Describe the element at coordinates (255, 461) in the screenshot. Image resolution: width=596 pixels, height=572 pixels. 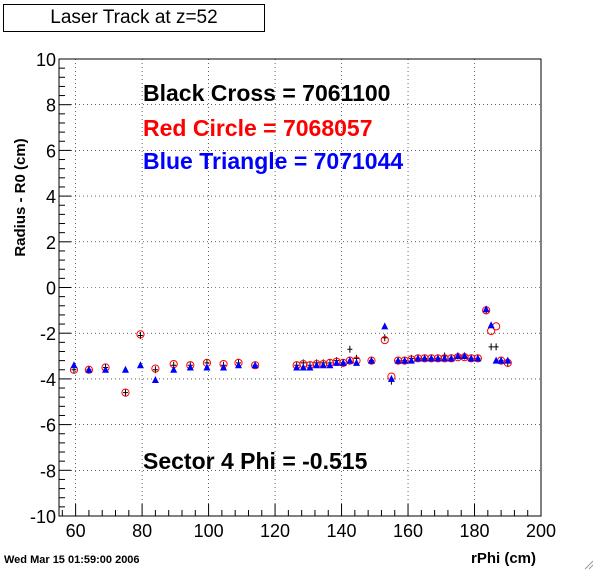
I see `sector-annotation: Sector 4 Phi = -0.515` at that location.